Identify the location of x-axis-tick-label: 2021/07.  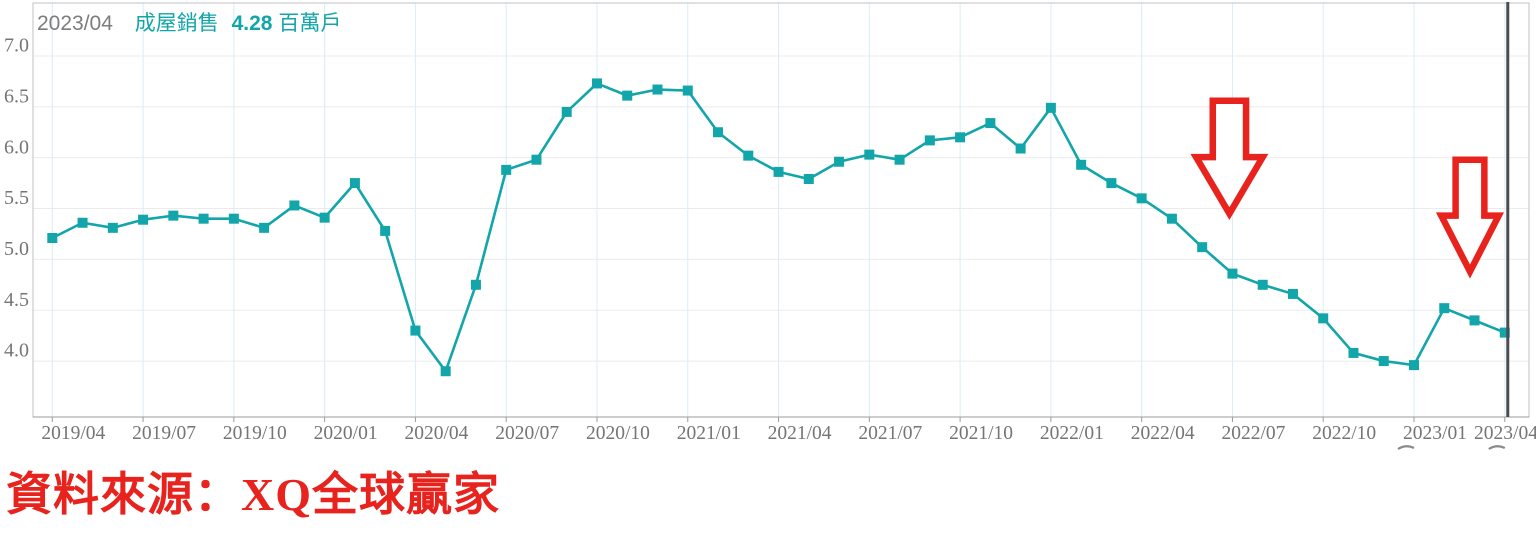
(890, 433).